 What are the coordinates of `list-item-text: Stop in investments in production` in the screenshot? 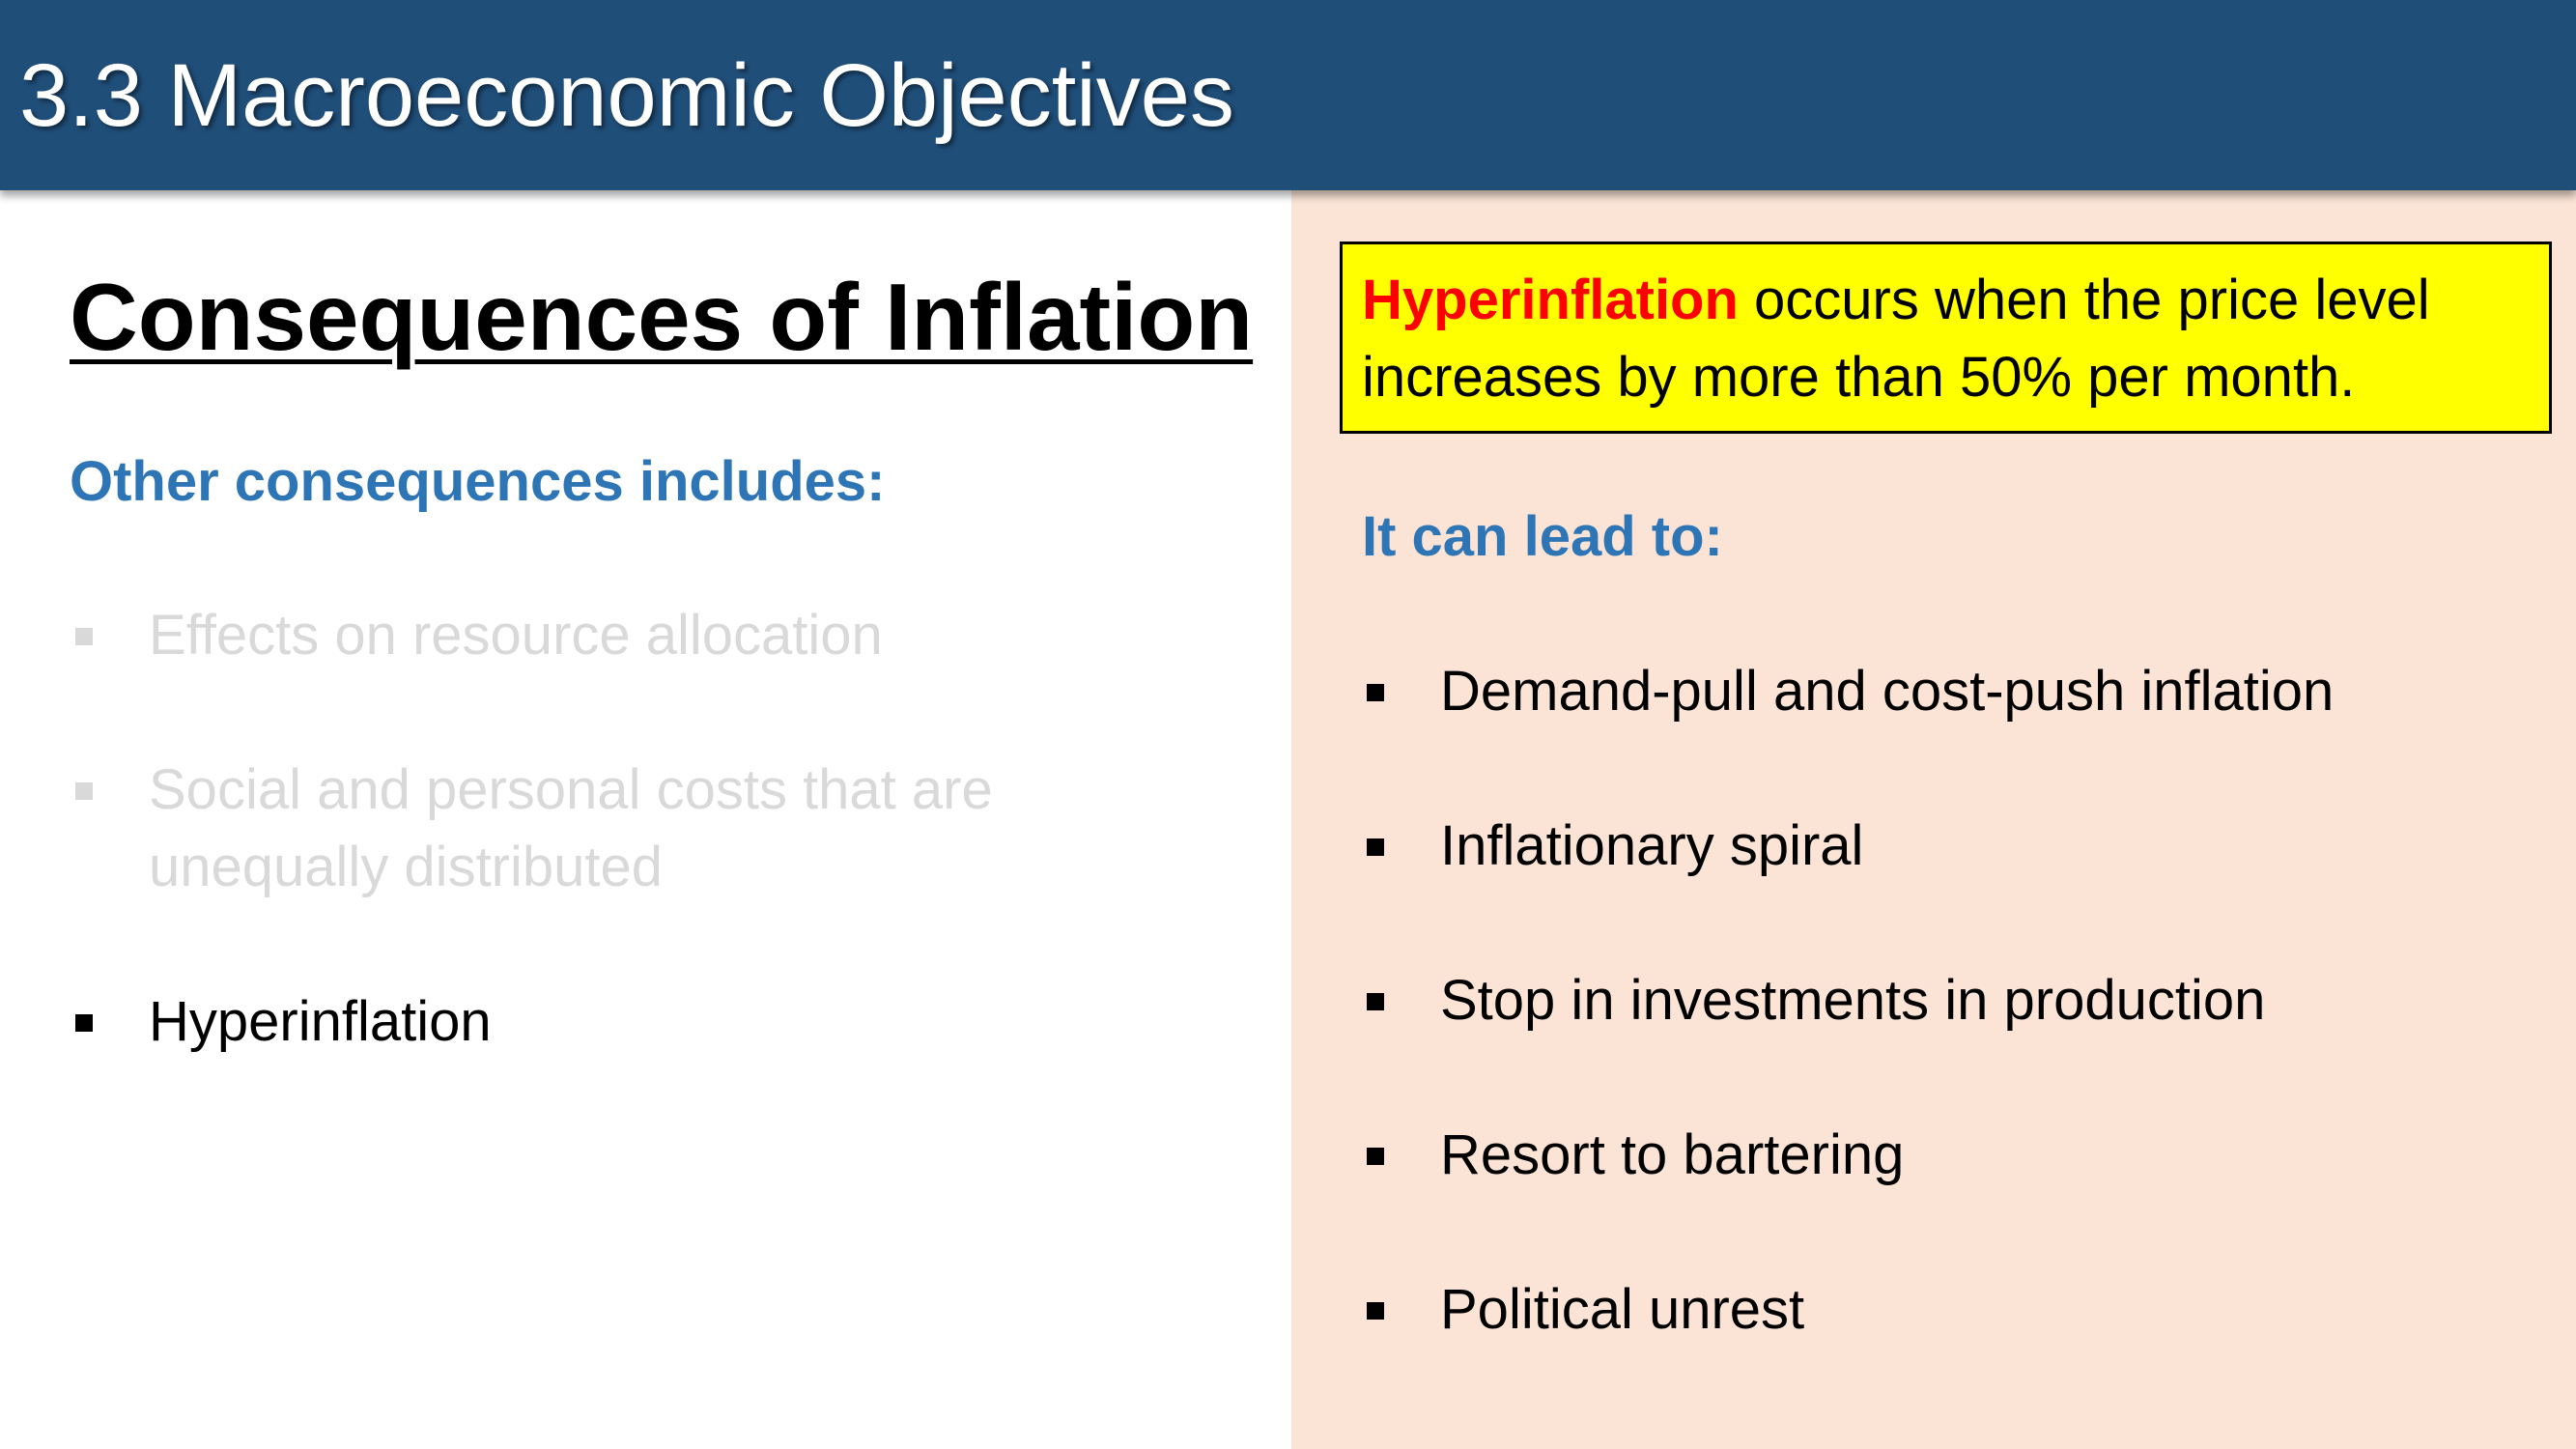 It's located at (1853, 1000).